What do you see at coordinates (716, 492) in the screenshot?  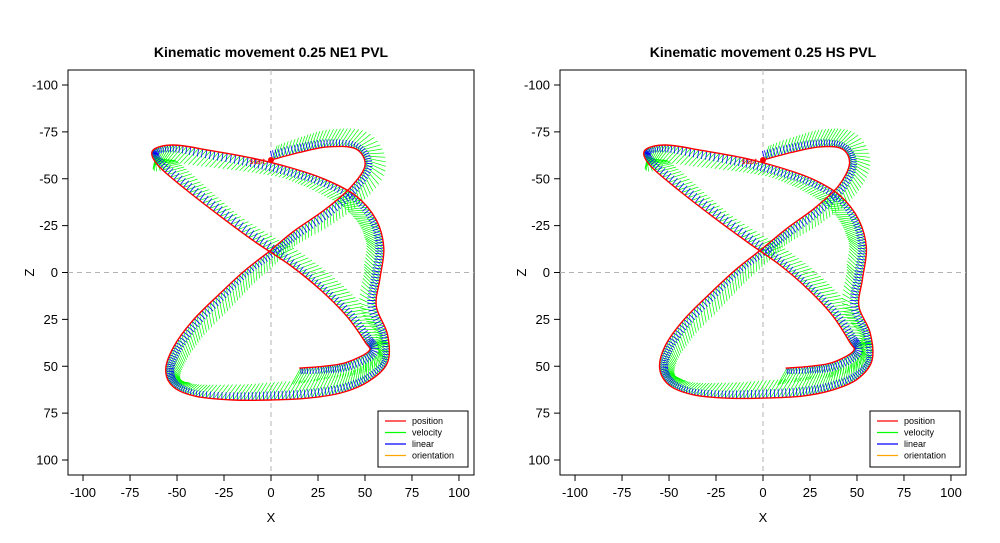 I see `x-tick-label: -25` at bounding box center [716, 492].